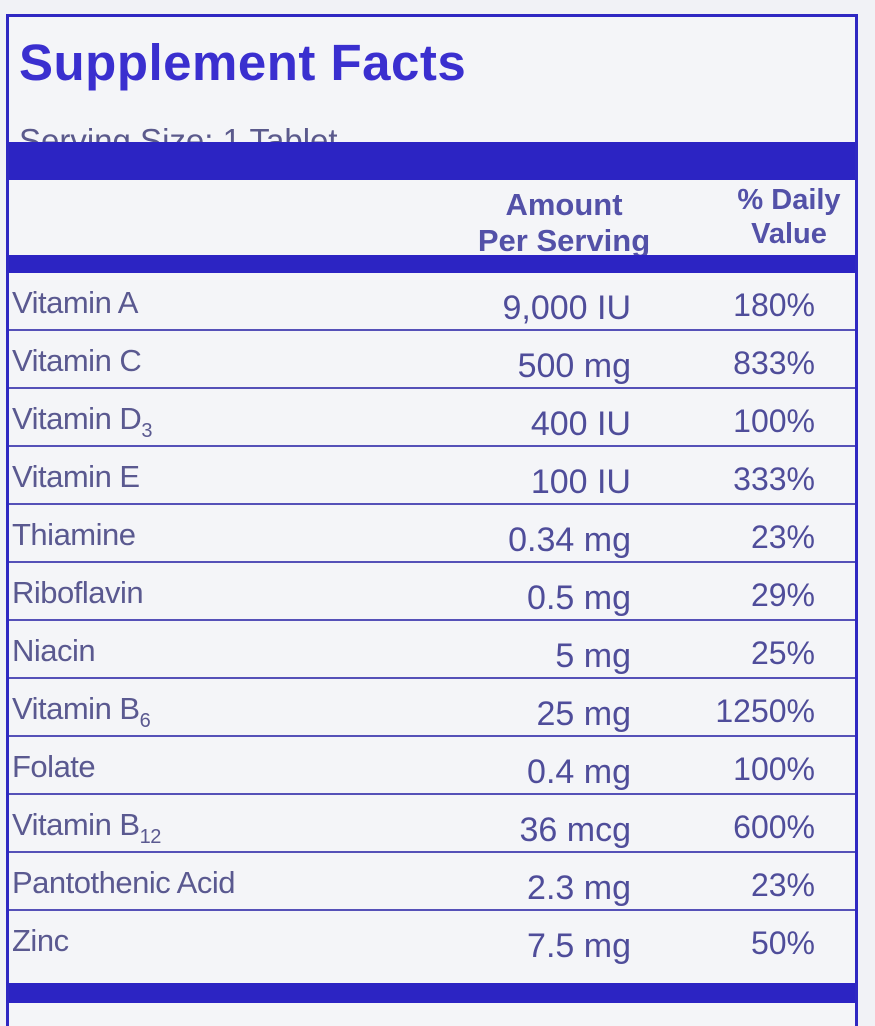  I want to click on amount-per-serving: 25 mg, so click(584, 714).